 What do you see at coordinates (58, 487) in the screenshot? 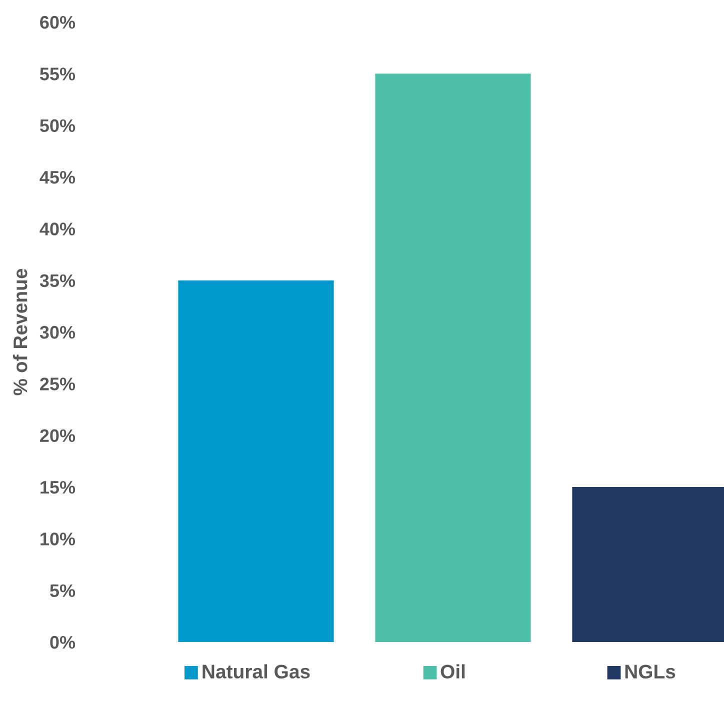
I see `y-tick-label: 15%` at bounding box center [58, 487].